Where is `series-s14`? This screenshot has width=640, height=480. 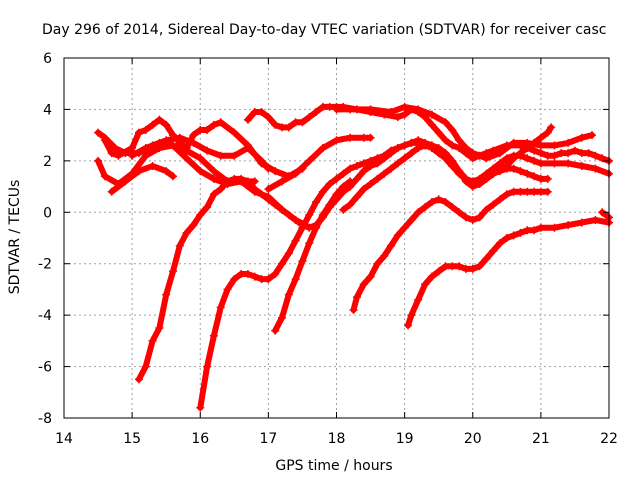 series-s14 is located at coordinates (508, 273).